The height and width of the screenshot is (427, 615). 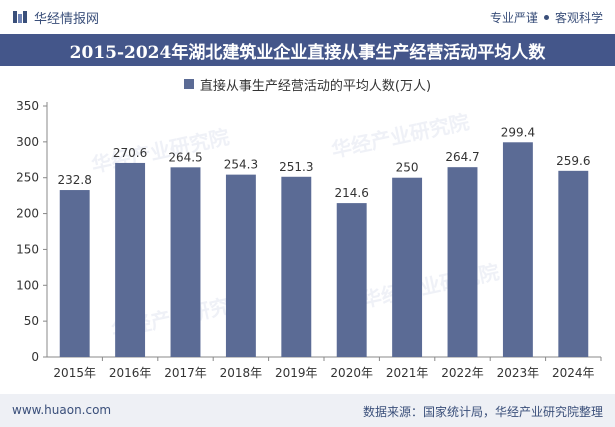 What do you see at coordinates (307, 410) in the screenshot?
I see `footer: www.huaon.com 数据来源：国家统计局，华经产业研究院整理` at bounding box center [307, 410].